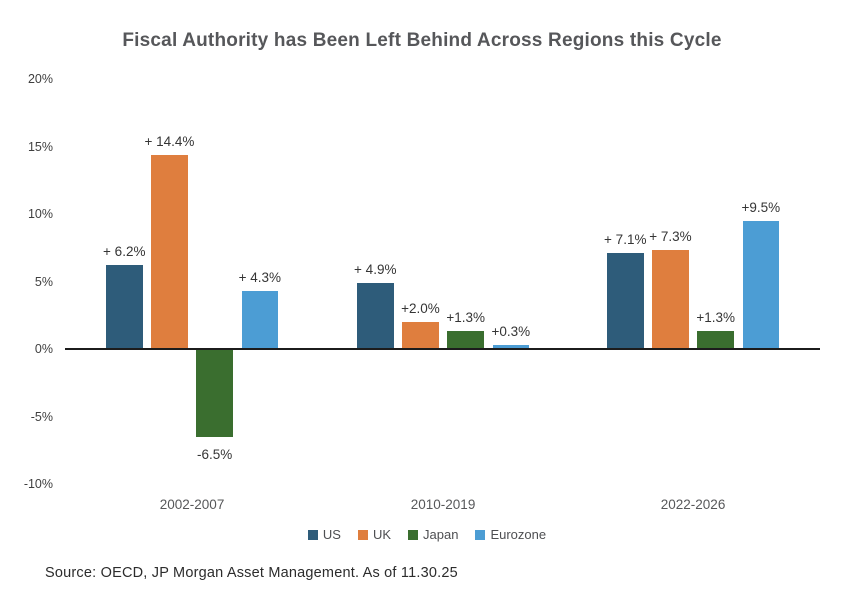 The width and height of the screenshot is (844, 604). What do you see at coordinates (40, 79) in the screenshot?
I see `y-tick-label: 20%` at bounding box center [40, 79].